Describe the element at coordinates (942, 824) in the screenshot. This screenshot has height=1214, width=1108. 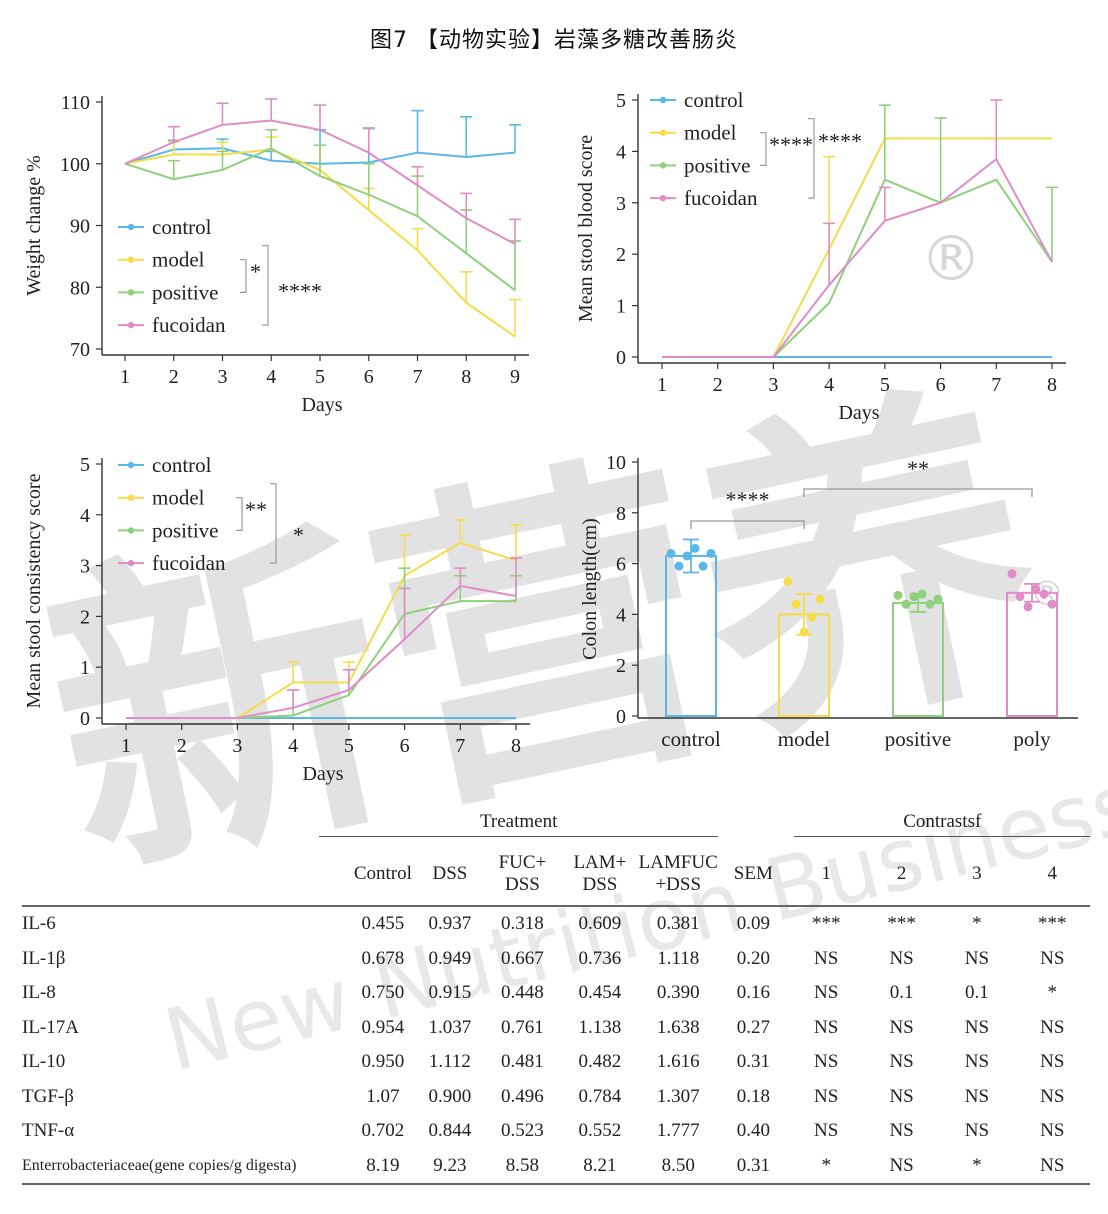
I see `contrasts-header: Contrastsf` at that location.